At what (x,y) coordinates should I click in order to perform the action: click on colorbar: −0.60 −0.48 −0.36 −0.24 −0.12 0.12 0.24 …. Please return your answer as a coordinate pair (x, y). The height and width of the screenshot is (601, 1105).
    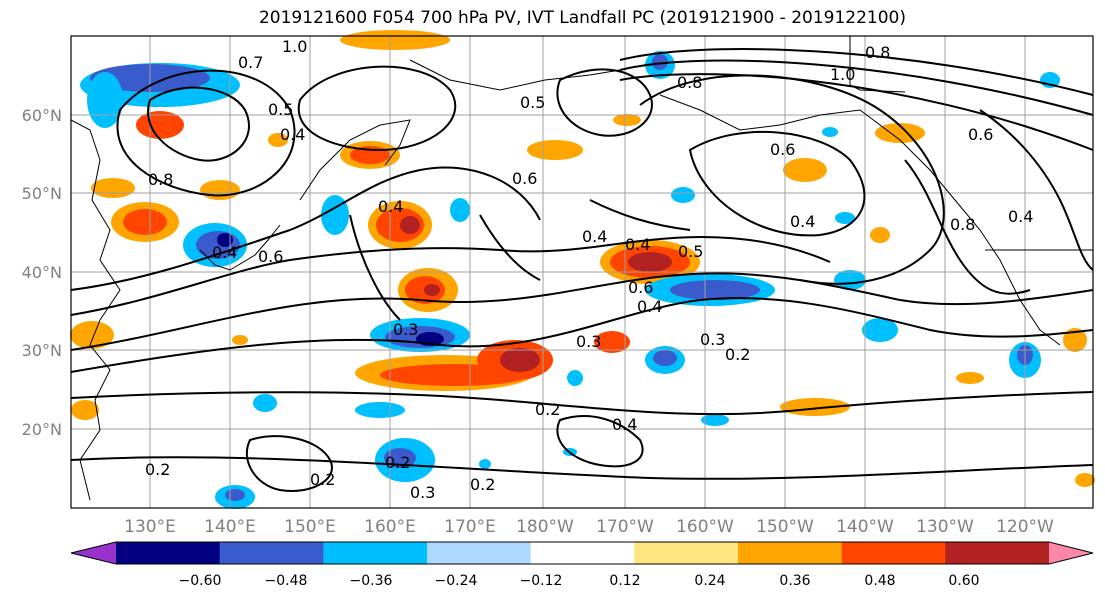
    Looking at the image, I should click on (582, 565).